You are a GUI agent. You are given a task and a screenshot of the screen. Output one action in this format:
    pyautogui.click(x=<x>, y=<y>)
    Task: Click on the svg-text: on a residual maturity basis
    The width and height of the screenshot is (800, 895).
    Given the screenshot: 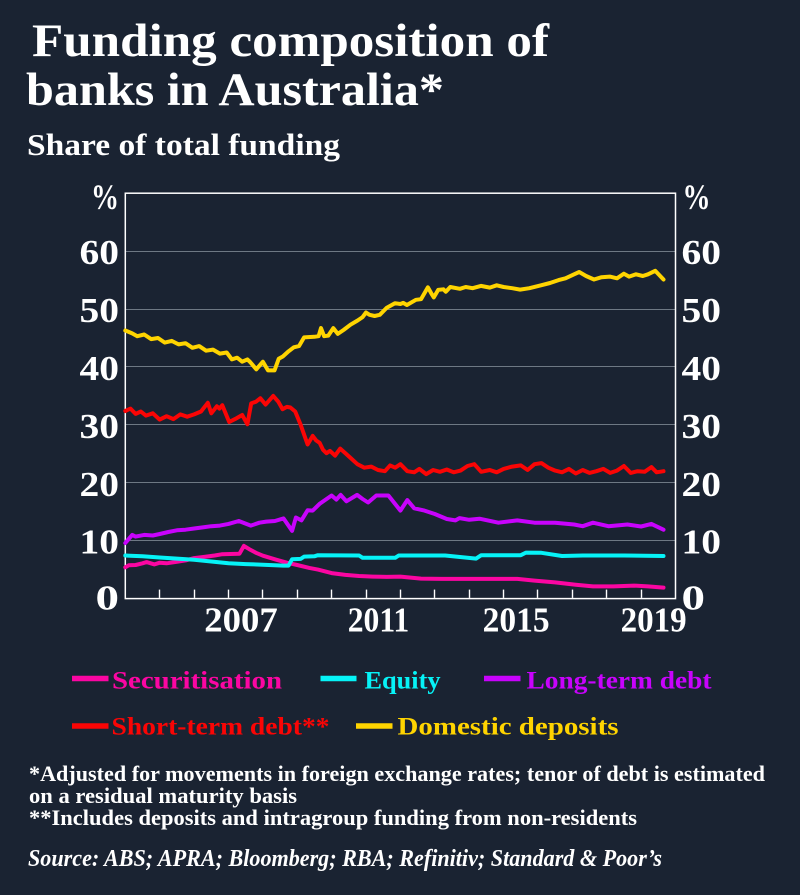 What is the action you would take?
    pyautogui.click(x=163, y=795)
    